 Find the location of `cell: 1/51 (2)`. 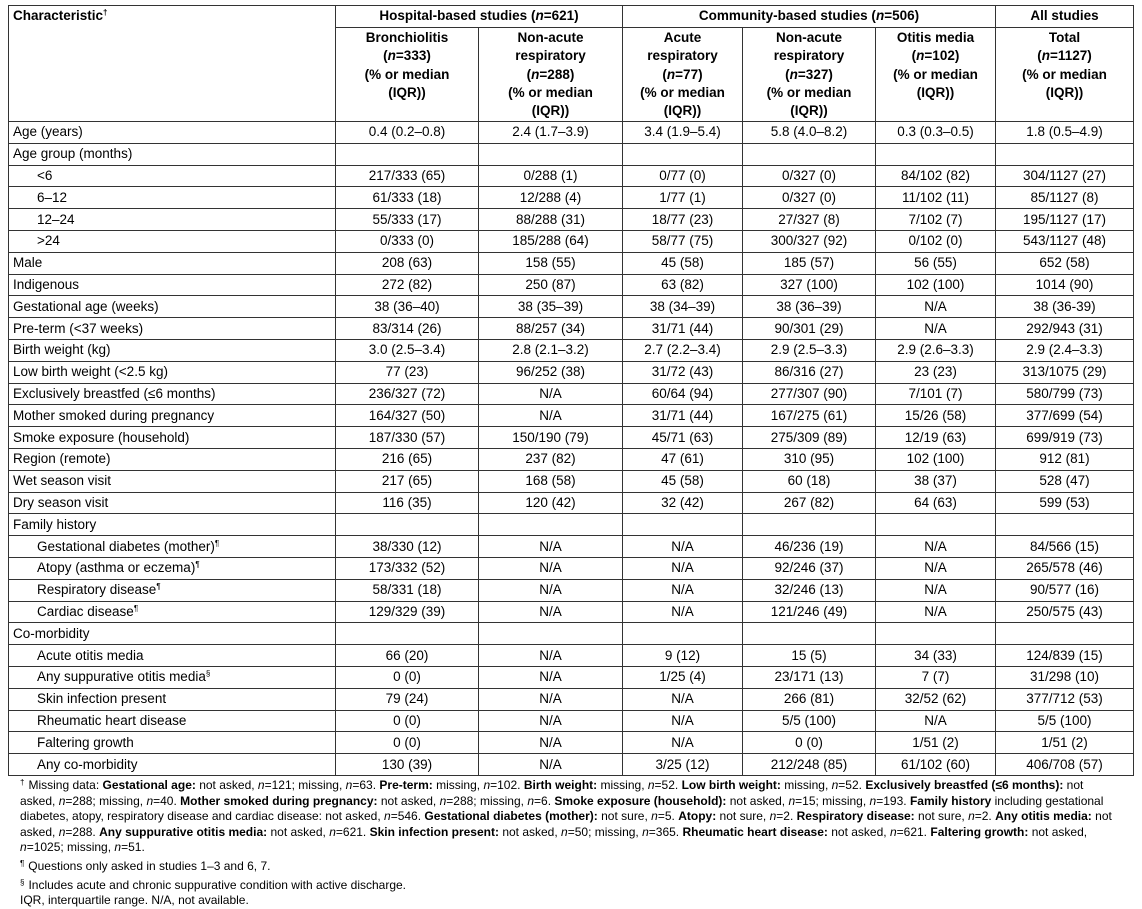

cell: 1/51 (2) is located at coordinates (935, 743).